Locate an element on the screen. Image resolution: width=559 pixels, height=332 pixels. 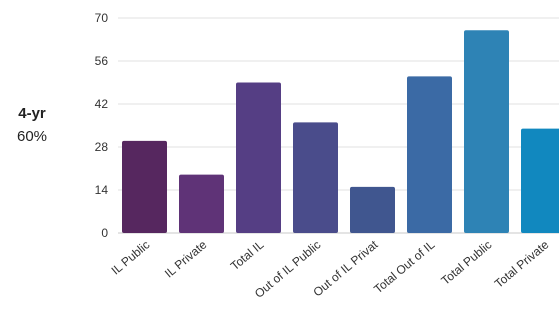
bar-total-private is located at coordinates (540, 180).